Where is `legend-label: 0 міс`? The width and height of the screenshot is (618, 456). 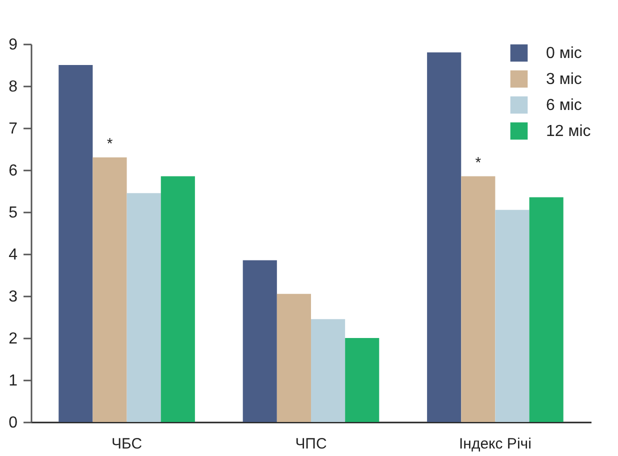 legend-label: 0 міс is located at coordinates (564, 53).